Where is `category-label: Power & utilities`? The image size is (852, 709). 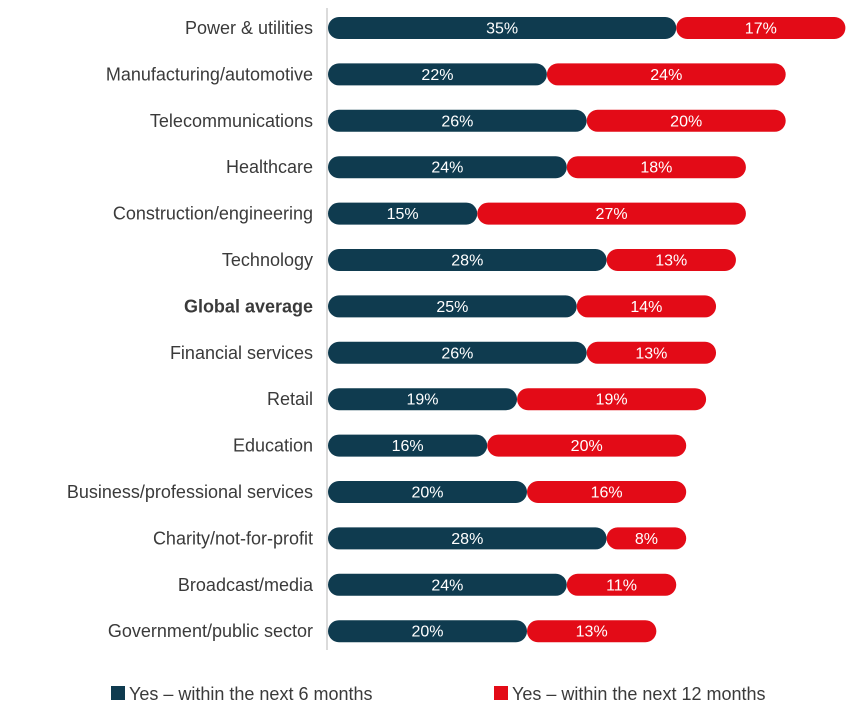 category-label: Power & utilities is located at coordinates (249, 28).